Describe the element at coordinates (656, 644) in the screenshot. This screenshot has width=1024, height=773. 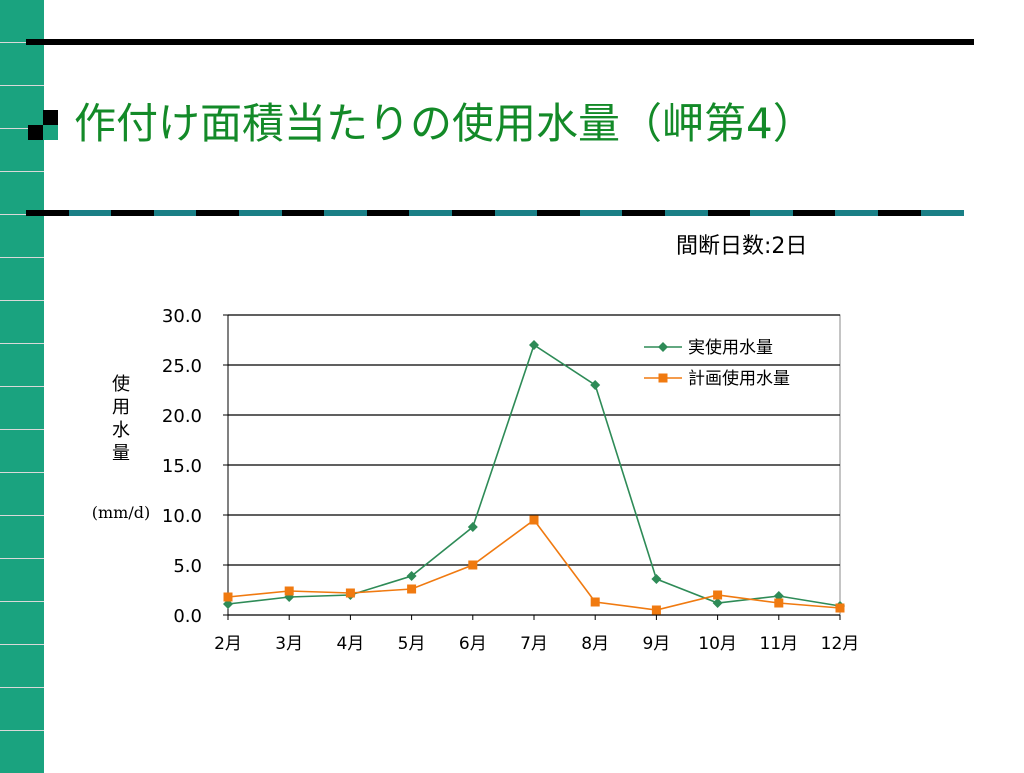
I see `x-tick-label: 9月` at that location.